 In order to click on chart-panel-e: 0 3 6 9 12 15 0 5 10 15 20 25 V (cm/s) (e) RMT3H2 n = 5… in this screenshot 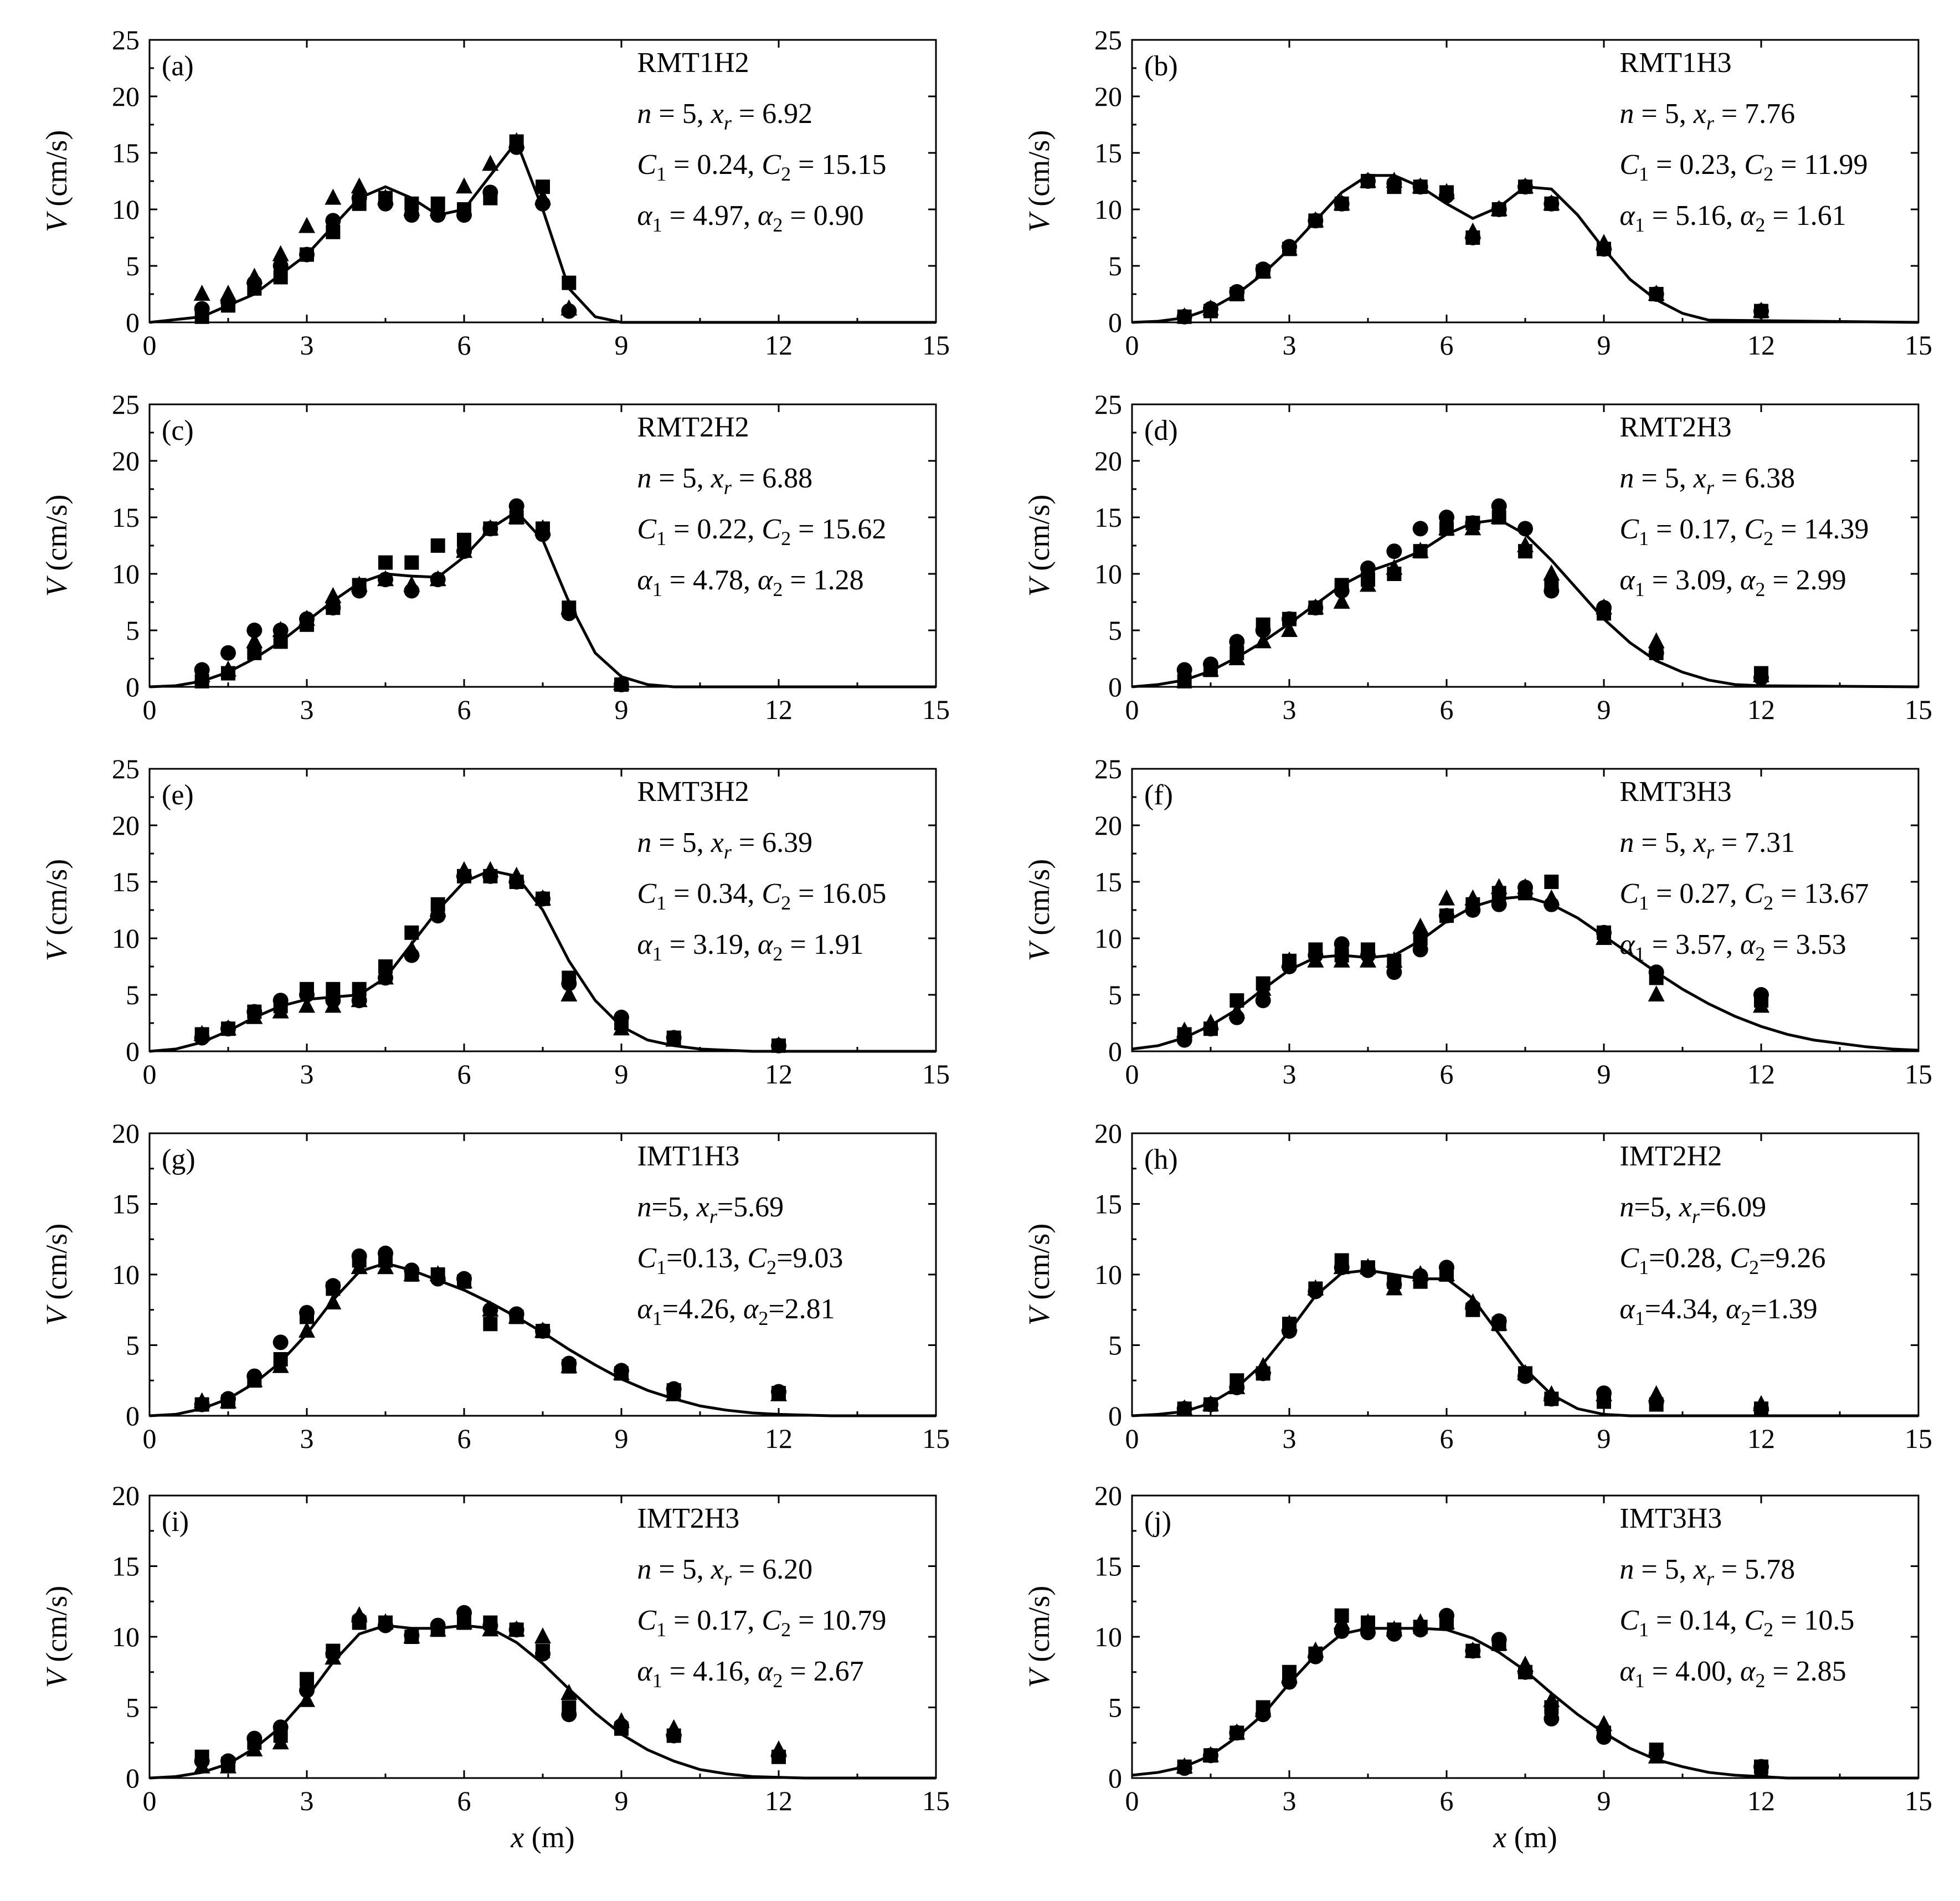, I will do `click(495, 921)`.